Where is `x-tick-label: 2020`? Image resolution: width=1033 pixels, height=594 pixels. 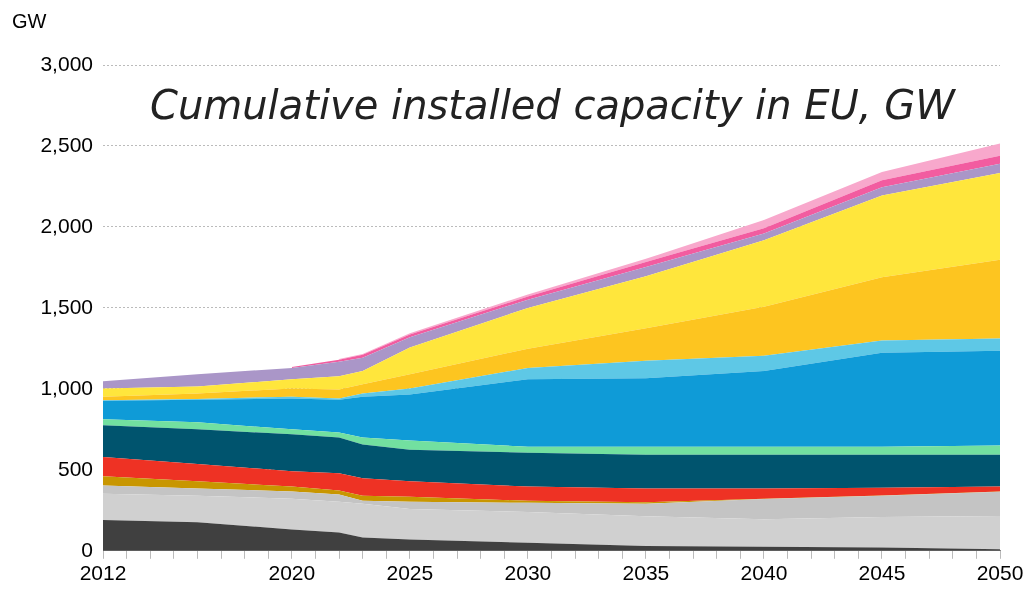 x-tick-label: 2020 is located at coordinates (292, 573).